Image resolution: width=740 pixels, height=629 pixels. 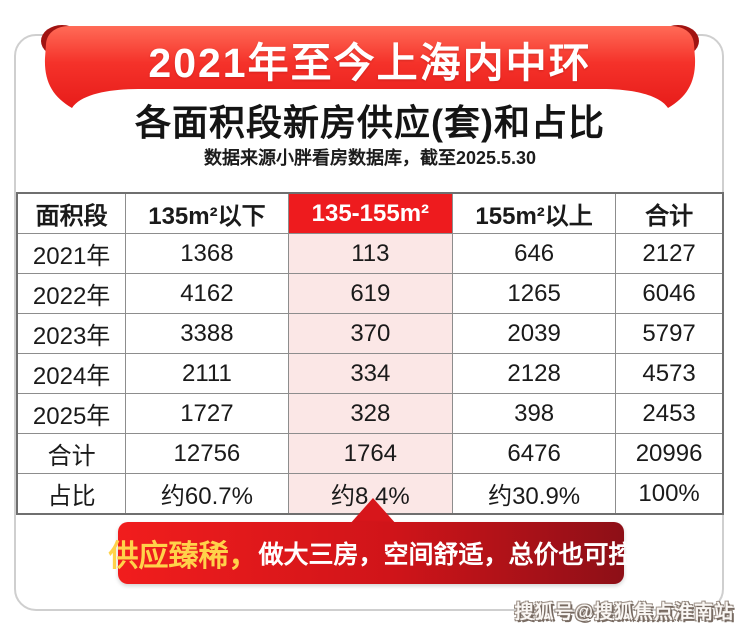 What do you see at coordinates (446, 555) in the screenshot?
I see `callout-text: 做大三房，空间舒适，总价也可控` at bounding box center [446, 555].